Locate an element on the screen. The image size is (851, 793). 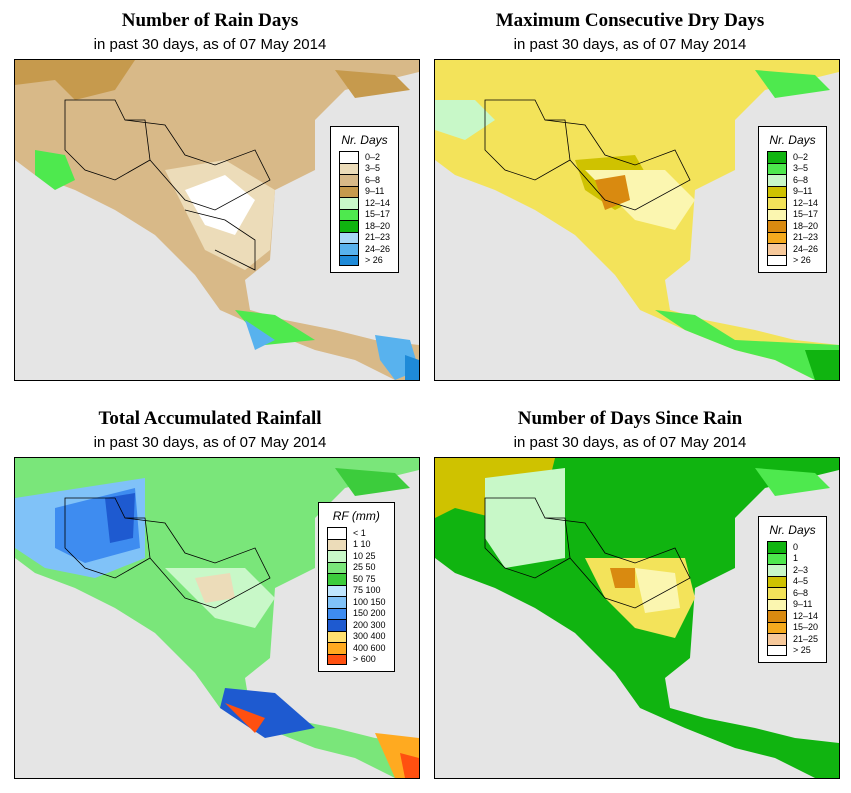
legend-label: 24–26 is located at coordinates (806, 248).